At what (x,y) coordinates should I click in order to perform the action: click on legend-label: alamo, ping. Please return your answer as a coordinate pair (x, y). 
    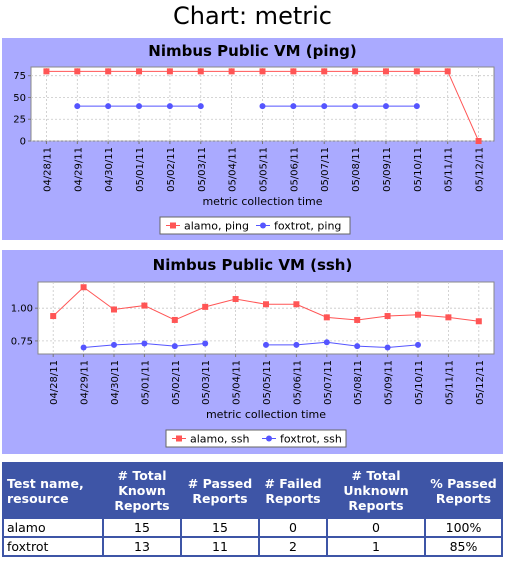
    Looking at the image, I should click on (216, 226).